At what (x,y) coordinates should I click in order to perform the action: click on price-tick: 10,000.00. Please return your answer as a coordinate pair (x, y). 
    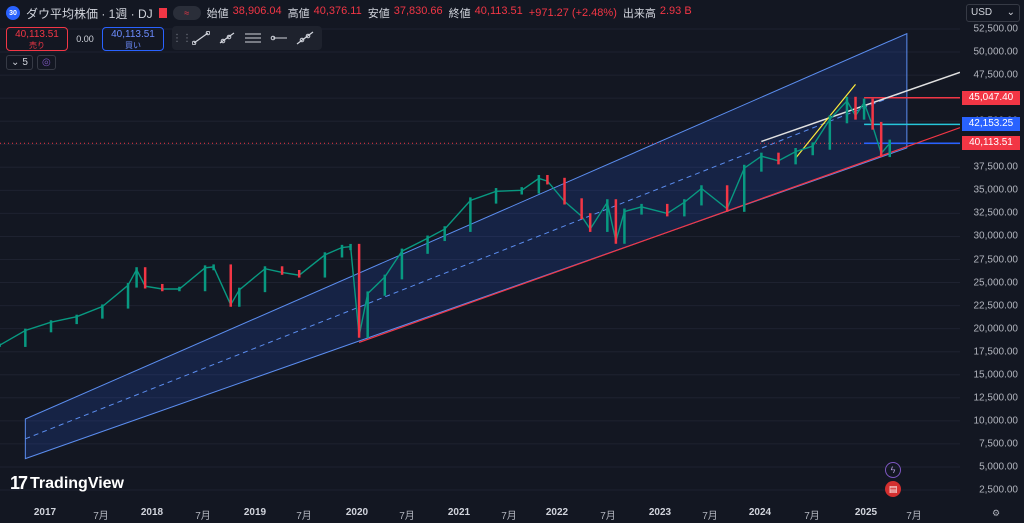
    Looking at the image, I should click on (996, 421).